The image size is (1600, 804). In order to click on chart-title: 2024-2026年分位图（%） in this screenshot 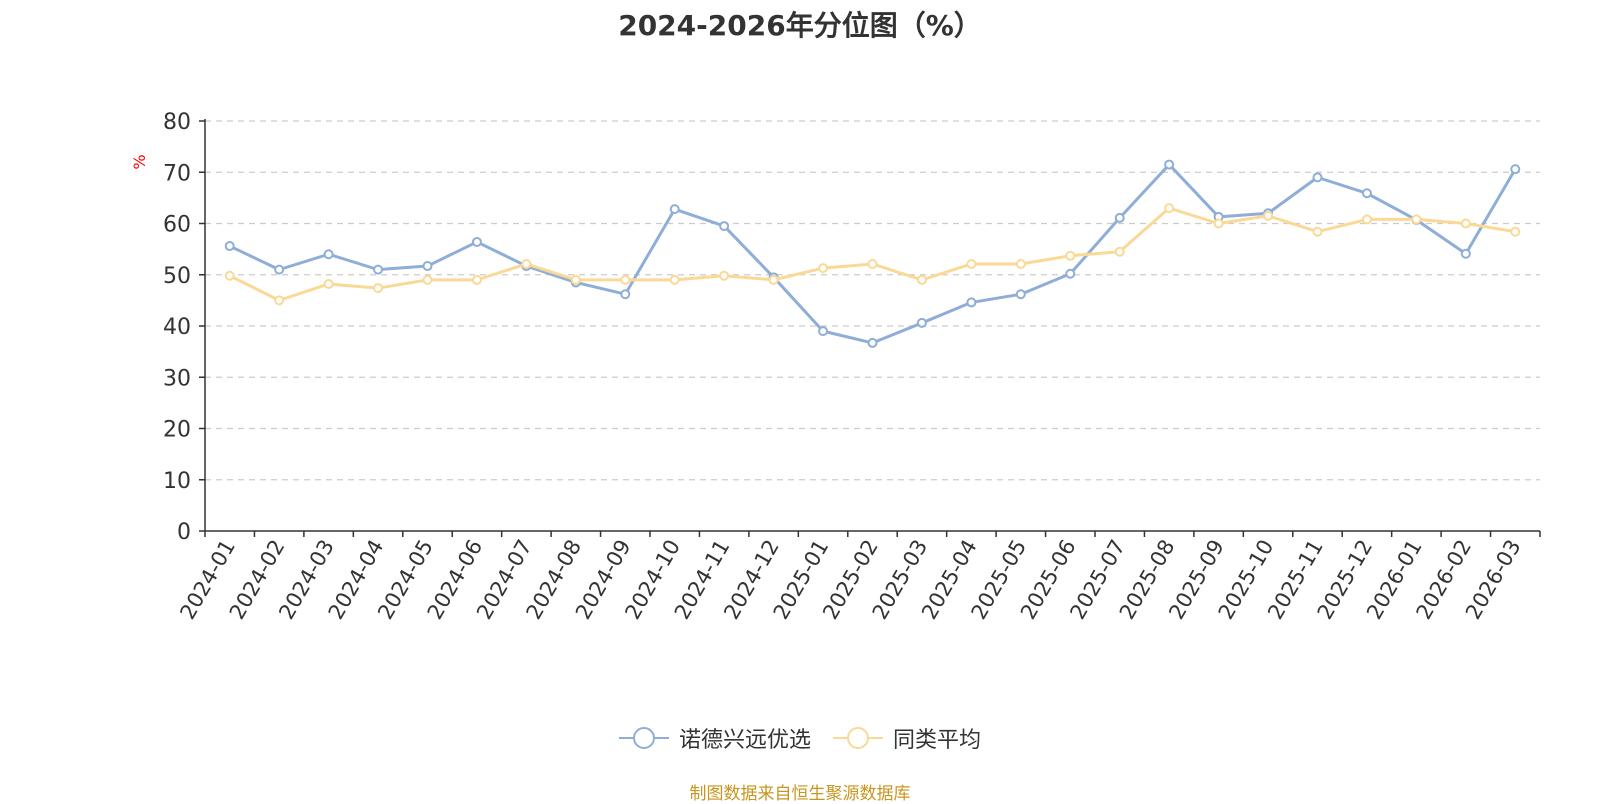, I will do `click(800, 25)`.